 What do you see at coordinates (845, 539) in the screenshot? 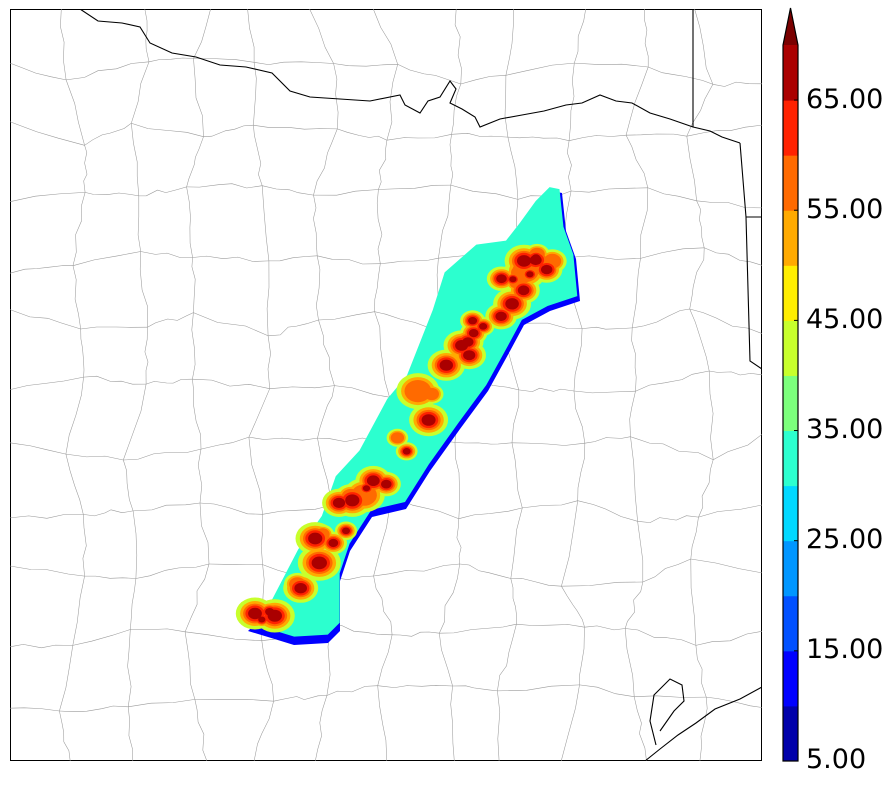
I see `colorbar-label-25: 25.00` at bounding box center [845, 539].